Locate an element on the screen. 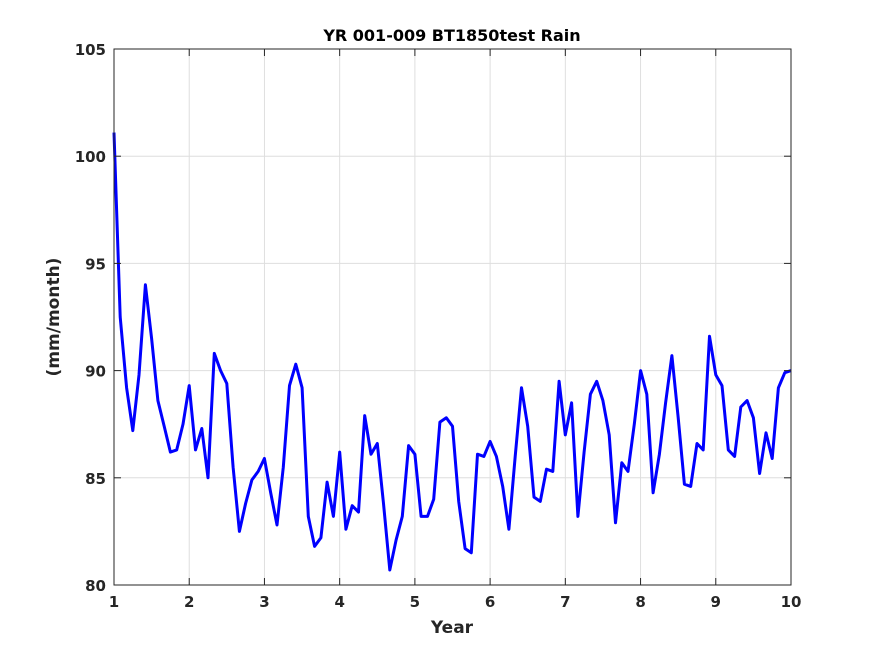 This screenshot has height=656, width=875. chart-title: YR 001-009 BT1850test Rain is located at coordinates (451, 35).